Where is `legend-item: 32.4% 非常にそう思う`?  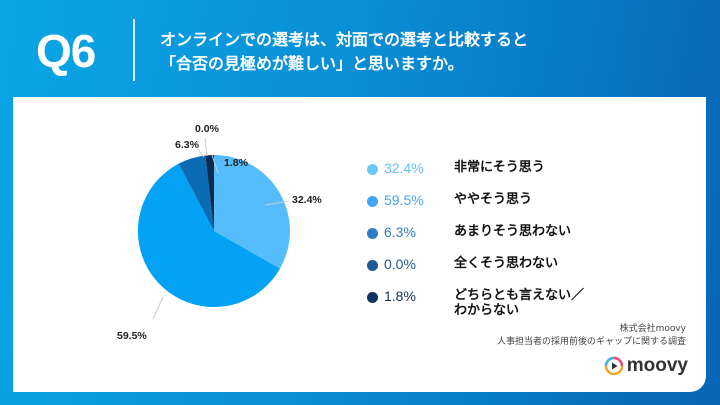
legend-item: 32.4% 非常にそう思う is located at coordinates (475, 176).